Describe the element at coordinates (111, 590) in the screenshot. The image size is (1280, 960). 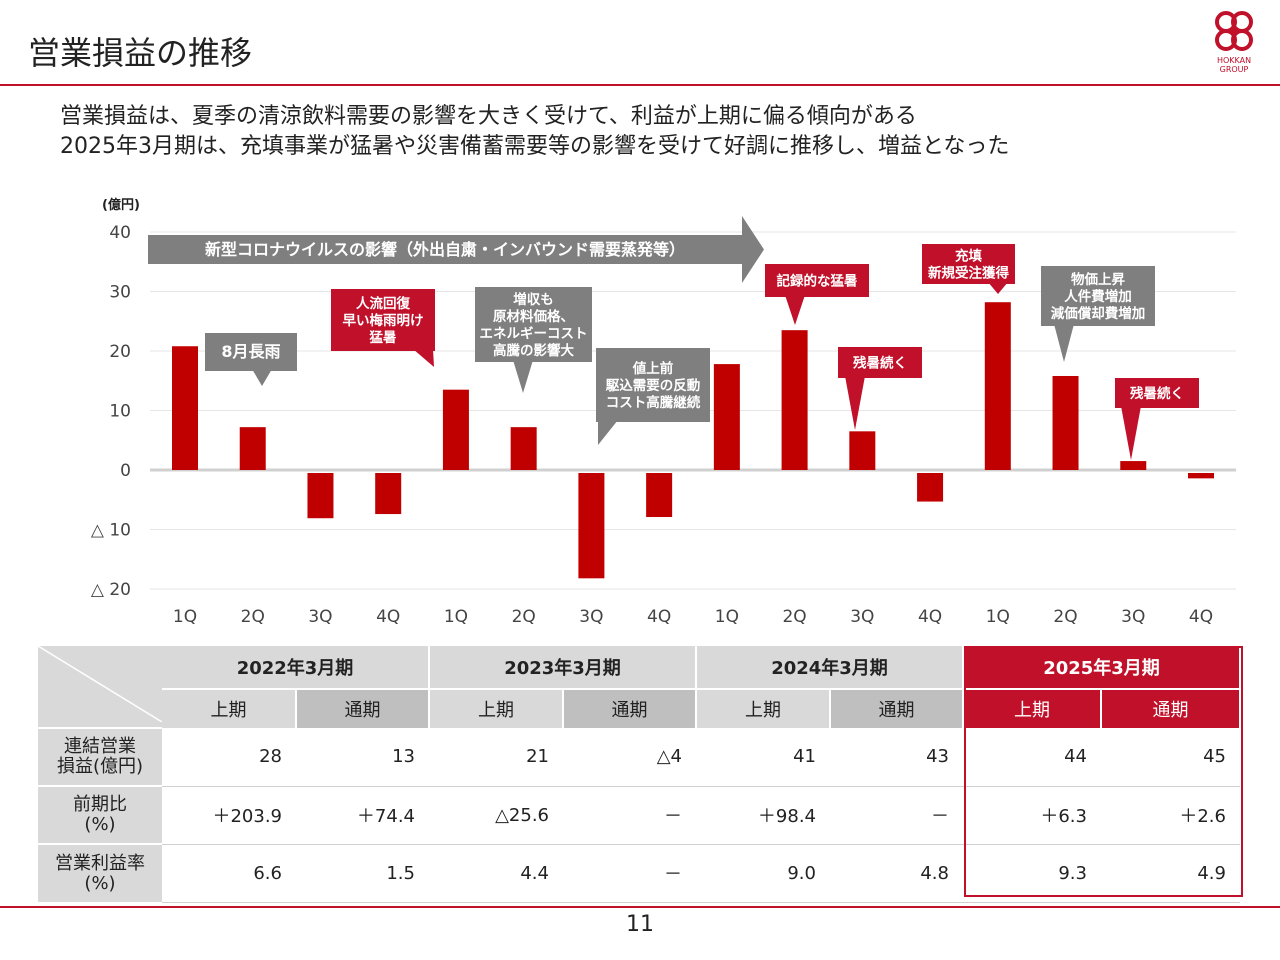
I see `y-tick-label: △ 20` at that location.